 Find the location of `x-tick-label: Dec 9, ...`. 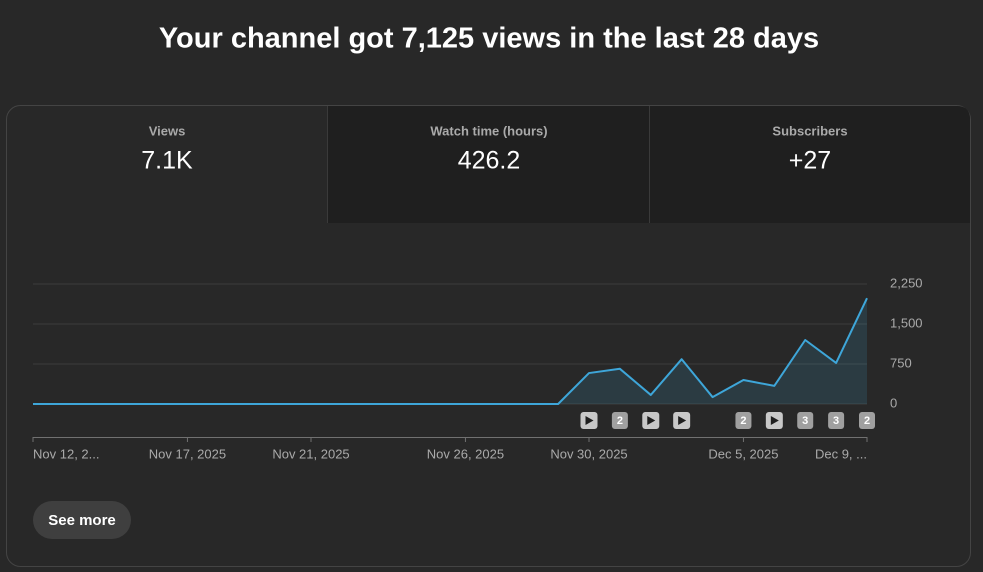

x-tick-label: Dec 9, ... is located at coordinates (841, 453).